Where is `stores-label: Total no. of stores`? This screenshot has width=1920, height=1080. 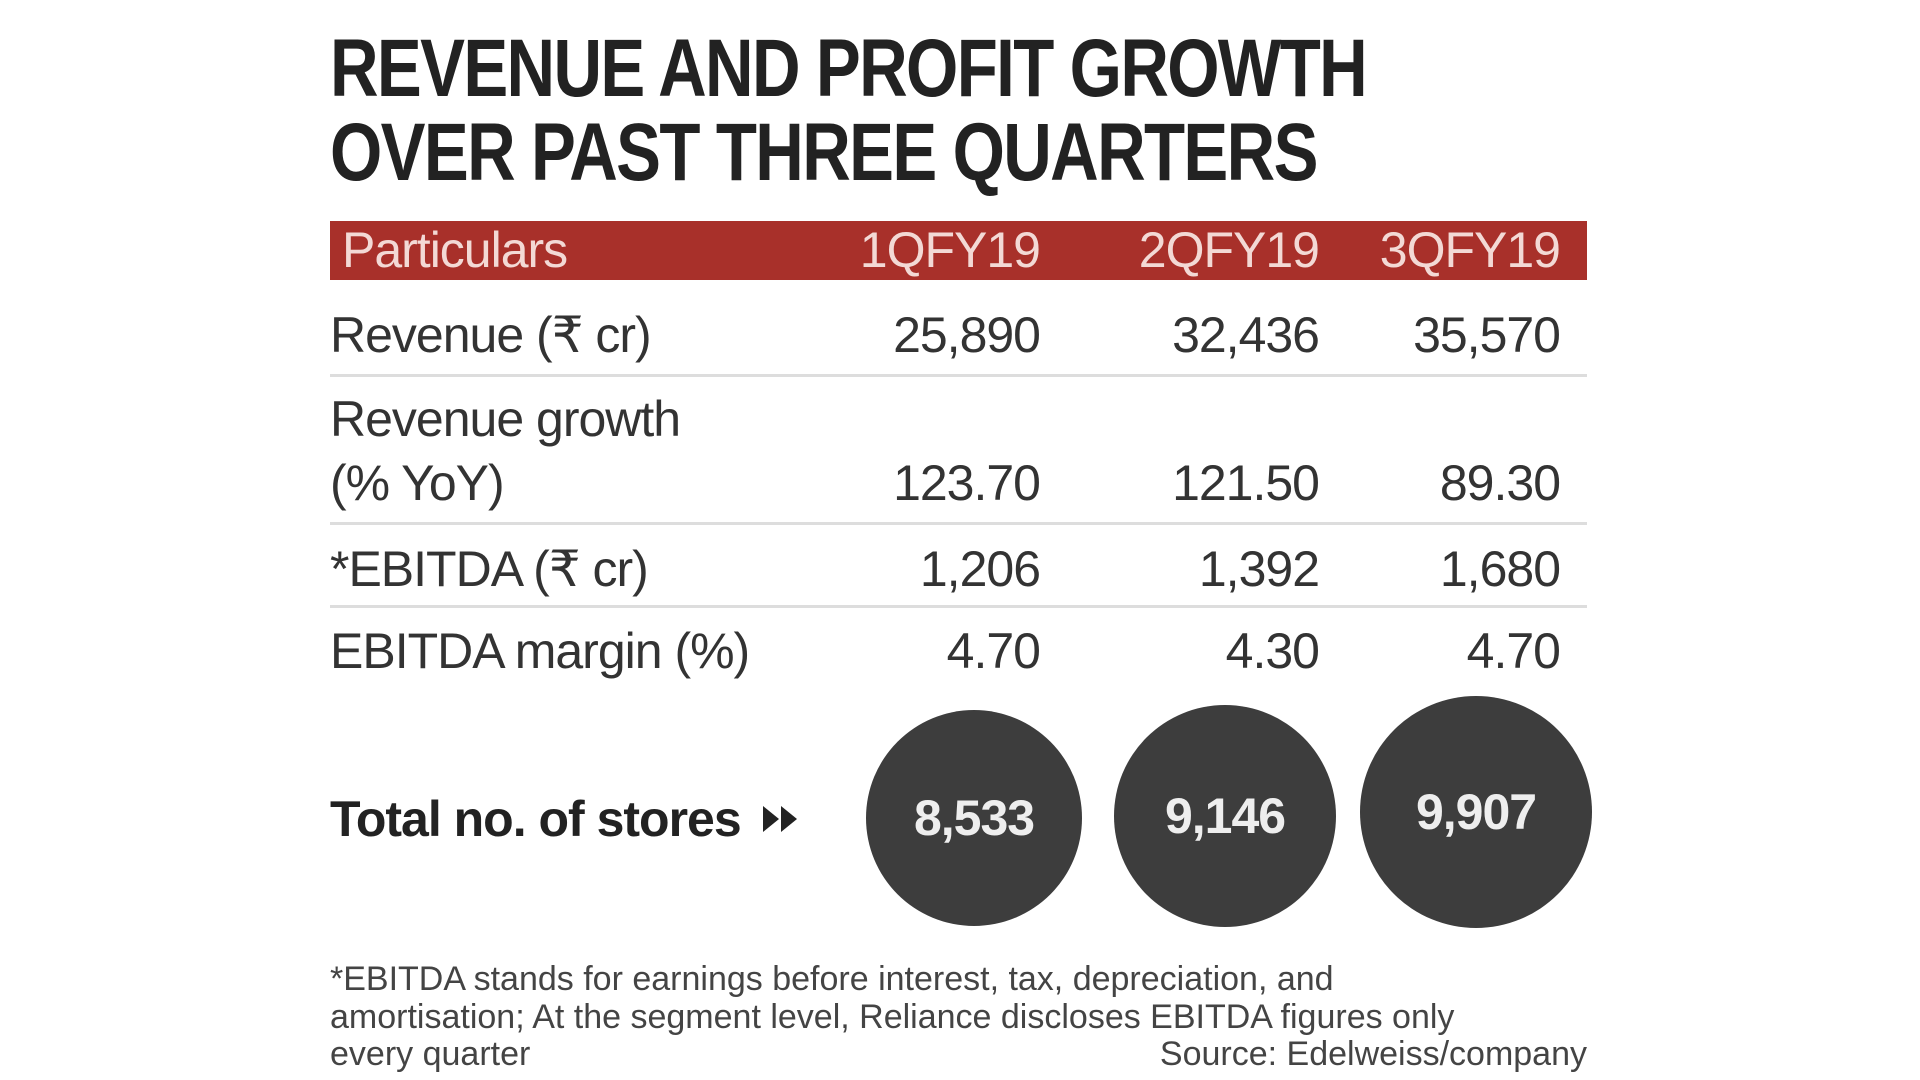 stores-label: Total no. of stores is located at coordinates (536, 819).